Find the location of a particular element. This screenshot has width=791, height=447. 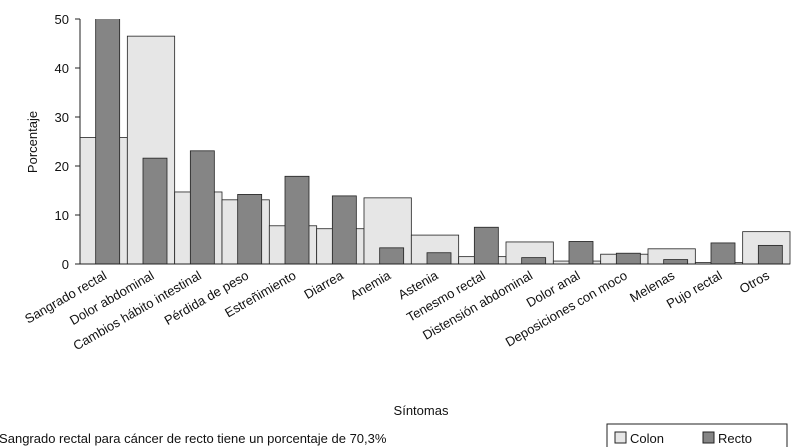

y-tick-label: 10 is located at coordinates (62, 215).